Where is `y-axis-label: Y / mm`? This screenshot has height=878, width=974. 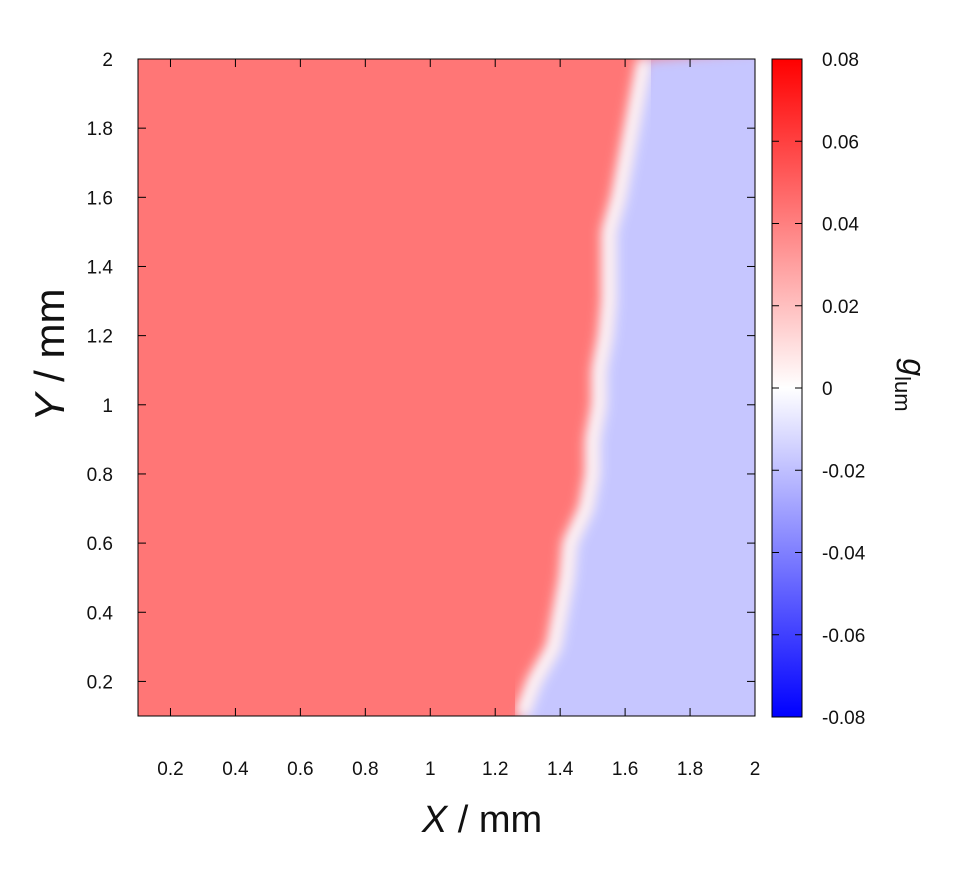
y-axis-label: Y / mm is located at coordinates (49, 355).